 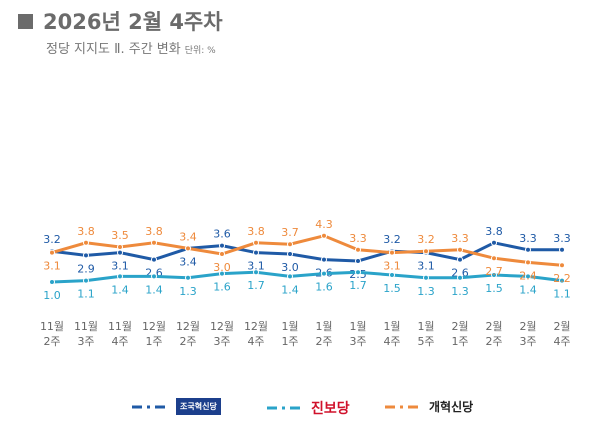 I want to click on x-tick-label: 2월 1주, so click(x=459, y=334).